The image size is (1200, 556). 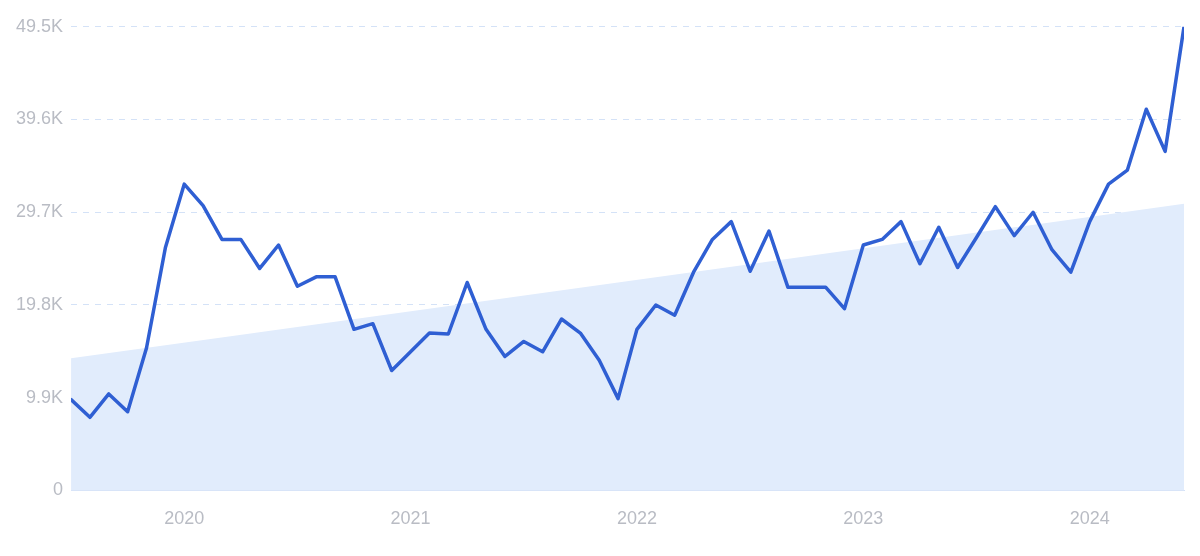 I want to click on y-tick-label: 19.8K, so click(x=39, y=303).